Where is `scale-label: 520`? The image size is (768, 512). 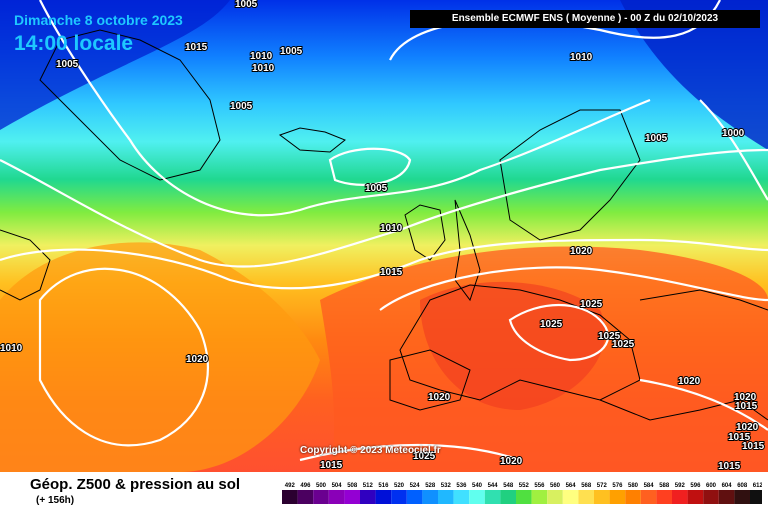 scale-label: 520 is located at coordinates (399, 486).